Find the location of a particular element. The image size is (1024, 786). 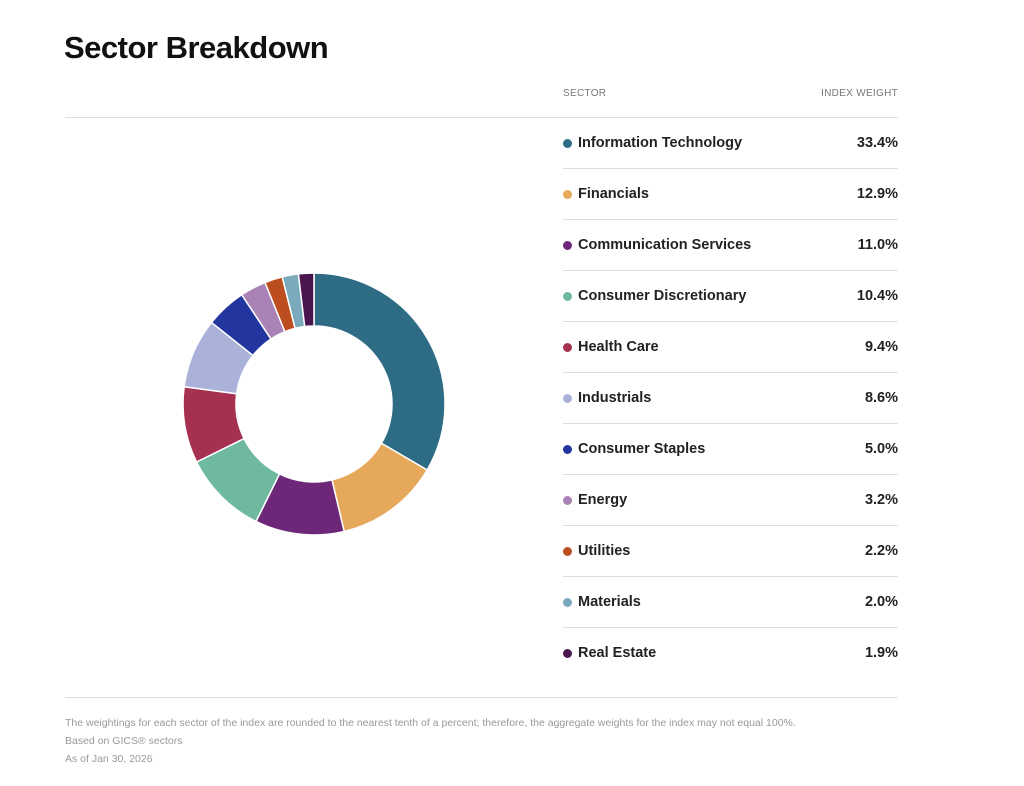

sector-name: Communication Services is located at coordinates (657, 245).